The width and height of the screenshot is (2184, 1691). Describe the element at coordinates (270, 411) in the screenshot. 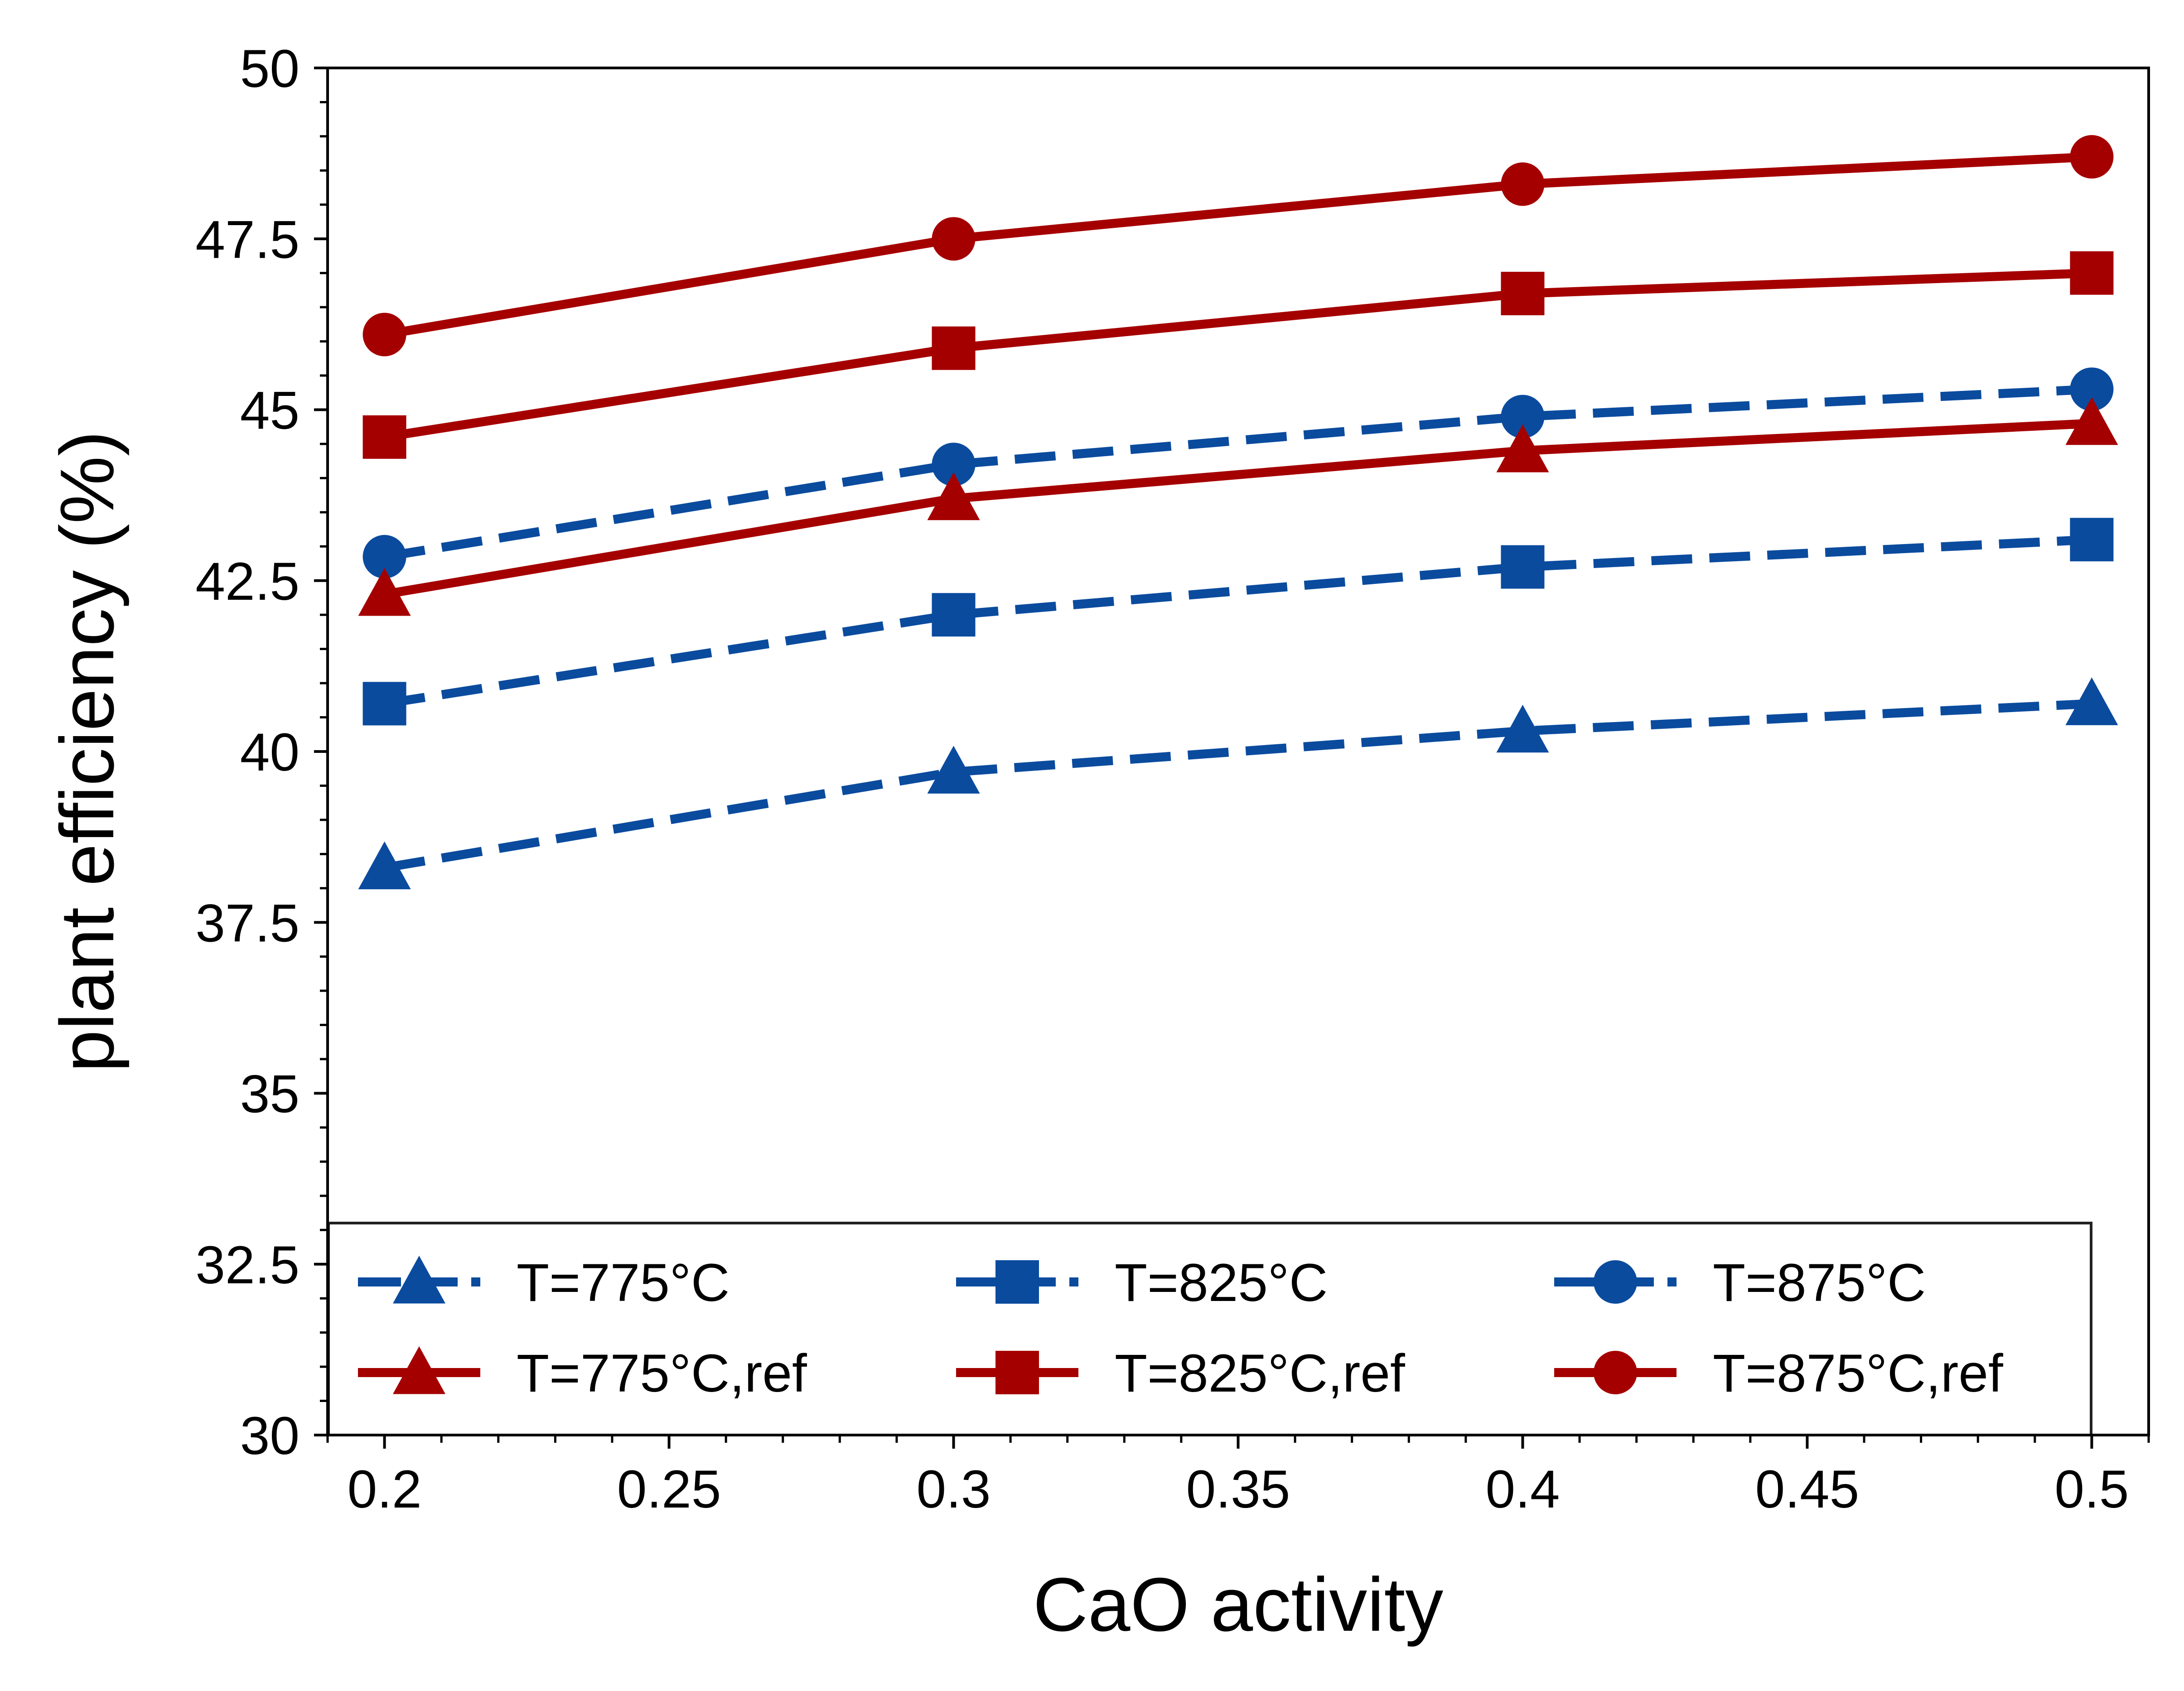

I see `y-tick-label: 45` at that location.